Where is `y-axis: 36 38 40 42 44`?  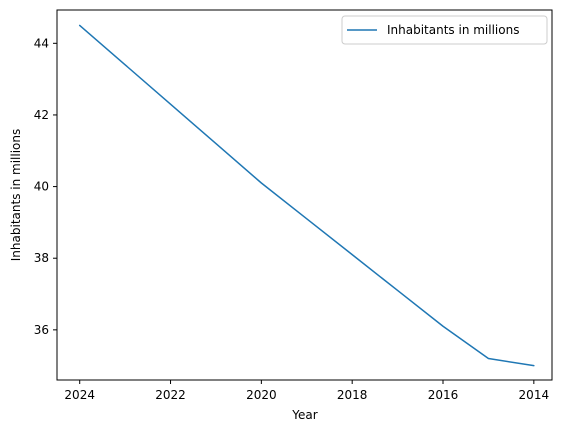
y-axis: 36 38 40 42 44 is located at coordinates (45, 186).